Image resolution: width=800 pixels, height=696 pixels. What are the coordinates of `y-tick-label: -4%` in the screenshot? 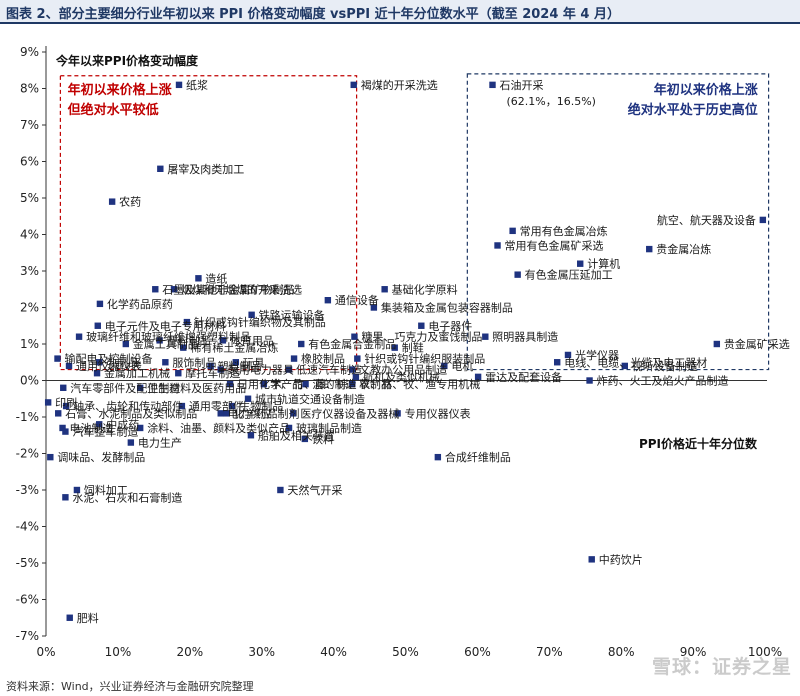 It's located at (27, 527).